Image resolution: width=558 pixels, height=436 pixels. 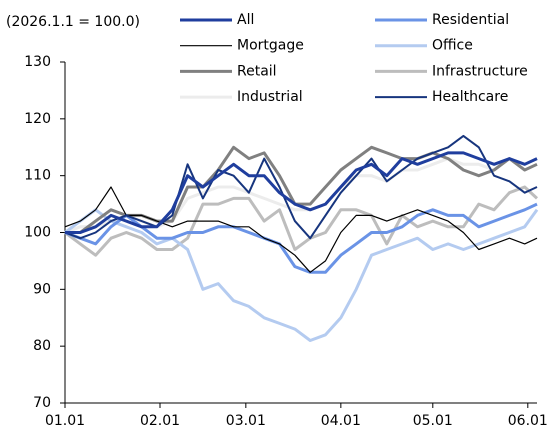 I want to click on x-tick-label: 02.01, so click(x=160, y=421).